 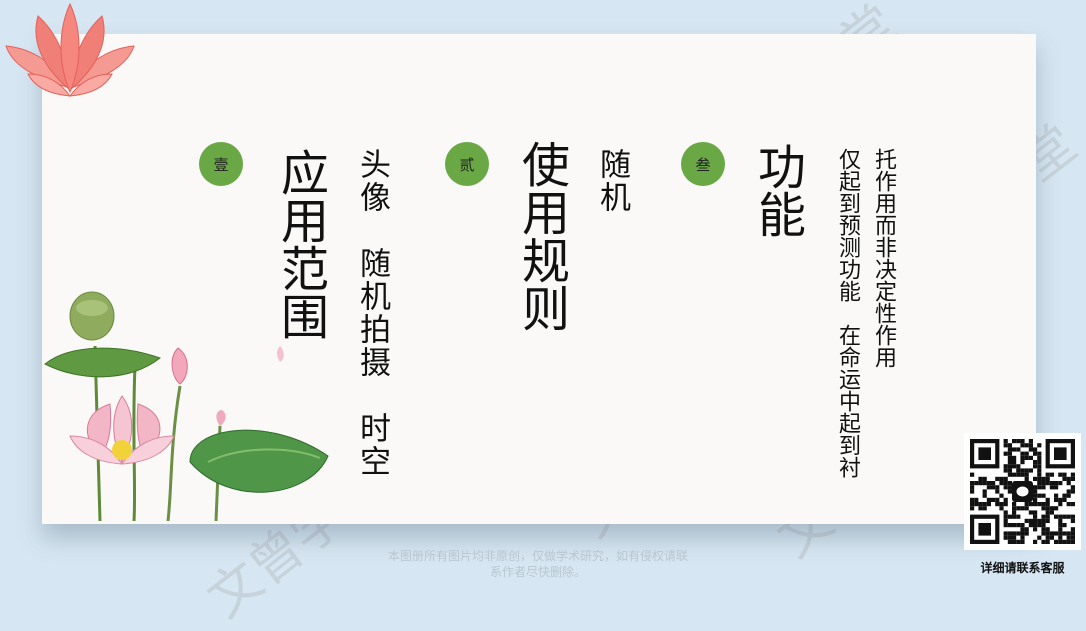 What do you see at coordinates (777, 190) in the screenshot?
I see `section-3-title: 功能` at bounding box center [777, 190].